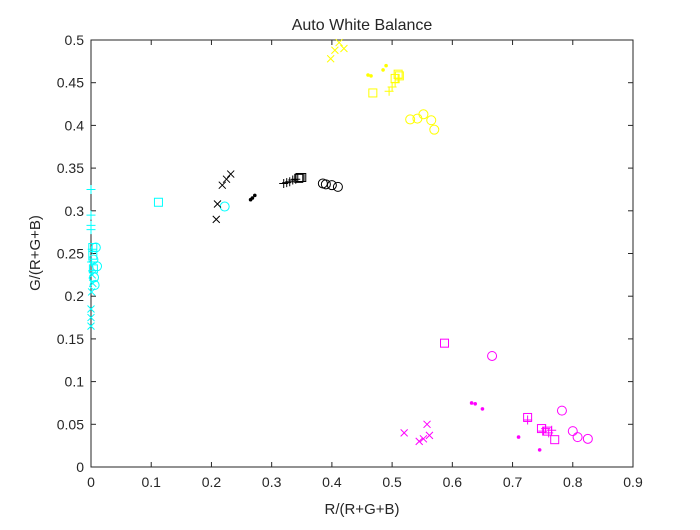  Describe the element at coordinates (70, 168) in the screenshot. I see `y-tick-label: 0.35` at that location.